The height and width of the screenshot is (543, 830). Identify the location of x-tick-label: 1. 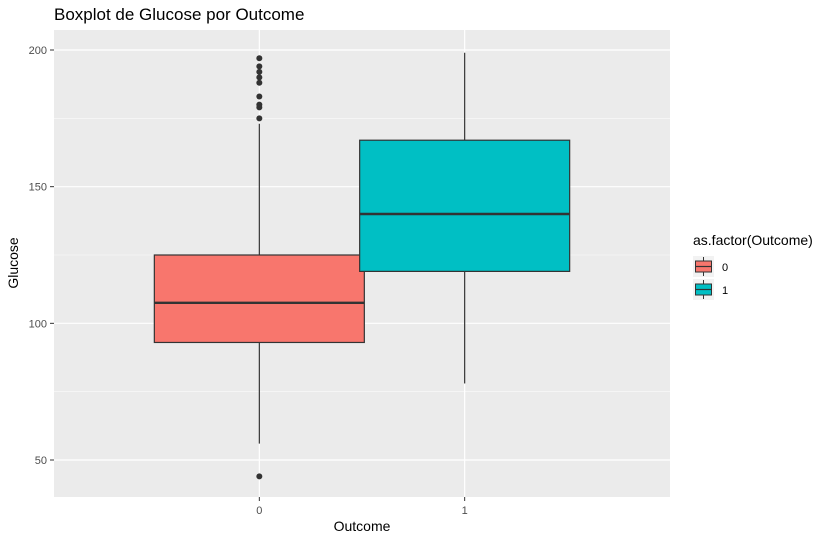
(465, 511).